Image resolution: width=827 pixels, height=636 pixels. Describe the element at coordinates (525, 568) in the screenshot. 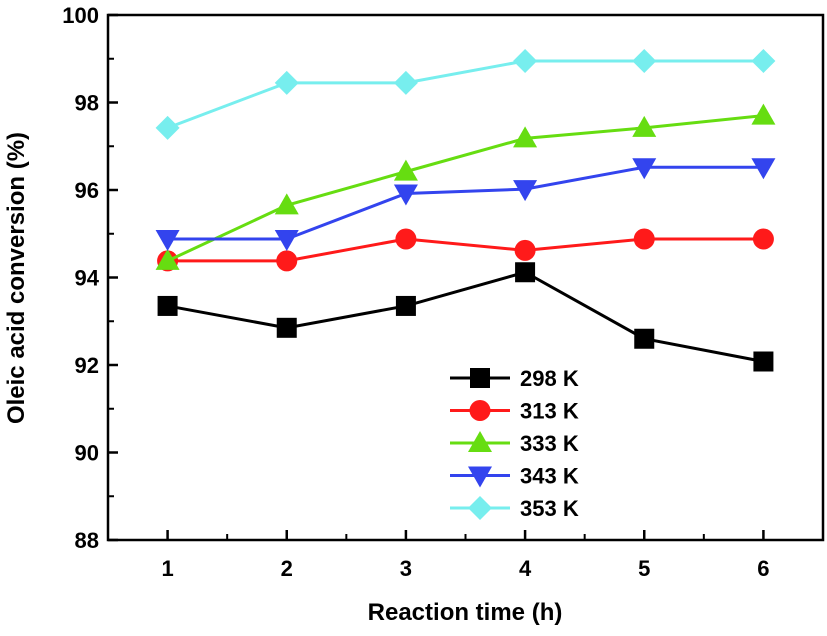

I see `x-tick-label: 4` at that location.